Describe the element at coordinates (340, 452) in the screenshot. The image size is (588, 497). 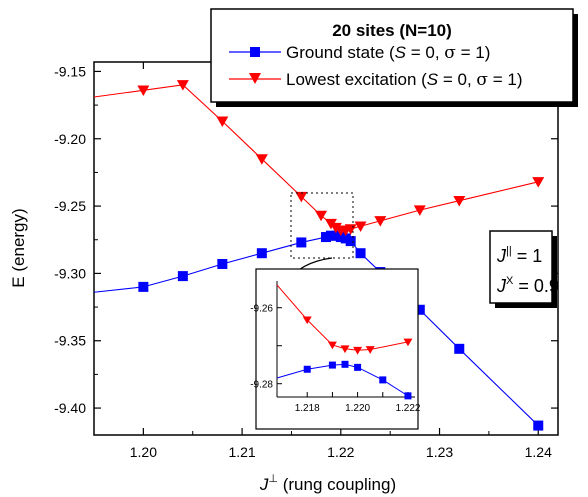
I see `x-tick-label: 1.22` at that location.